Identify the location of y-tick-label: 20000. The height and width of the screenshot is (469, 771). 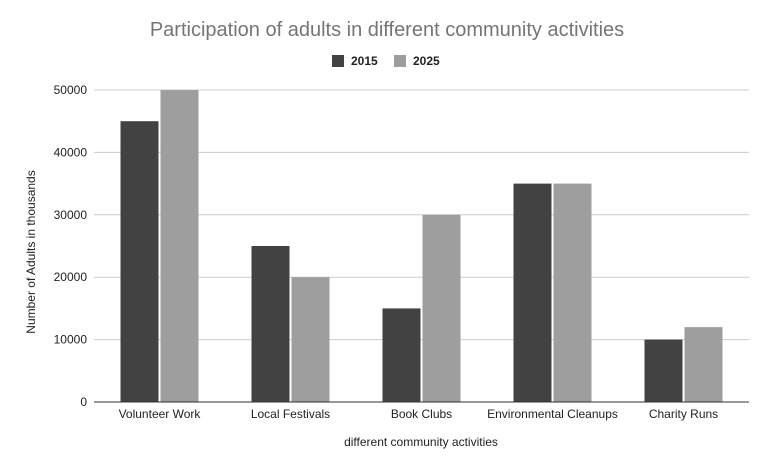
(71, 277).